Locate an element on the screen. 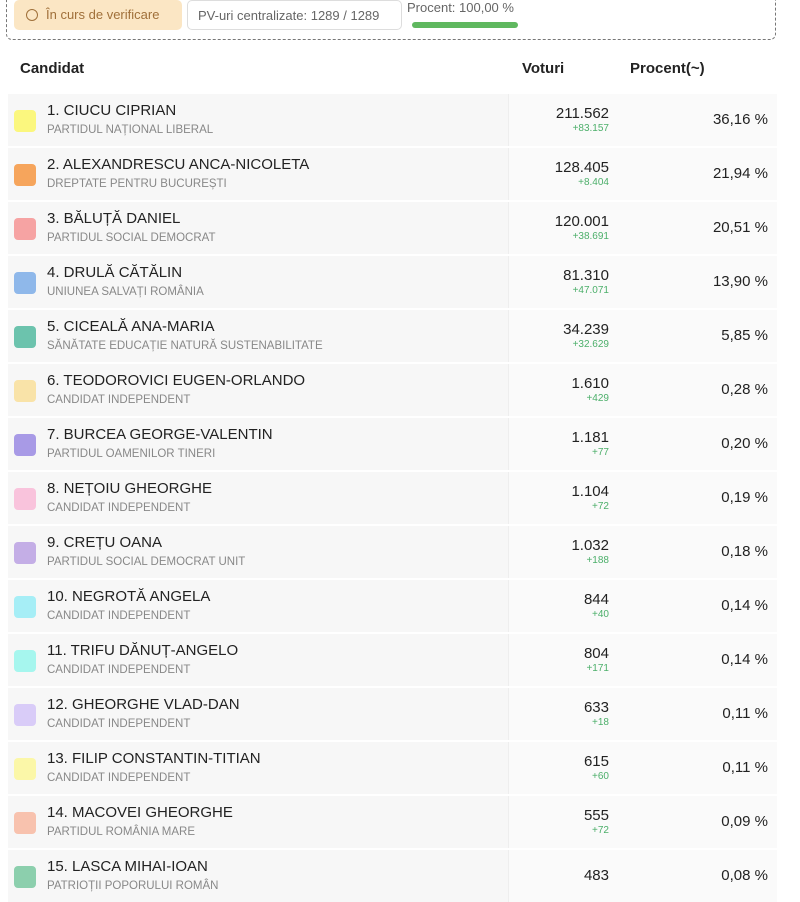 The image size is (800, 902). candidate-name: 10. NEGROTĂ ANGELA is located at coordinates (129, 596).